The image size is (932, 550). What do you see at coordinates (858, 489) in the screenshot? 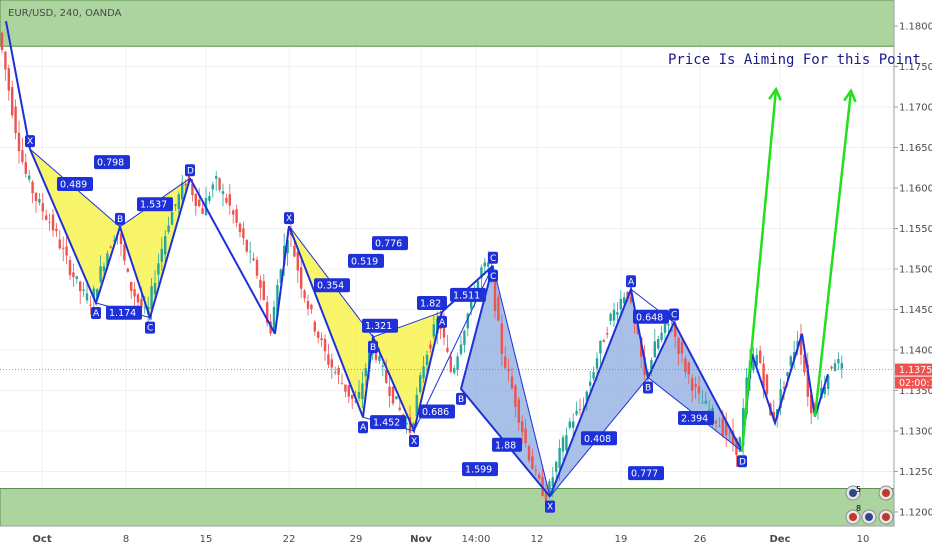
I see `event-count-badge: 5` at bounding box center [858, 489].